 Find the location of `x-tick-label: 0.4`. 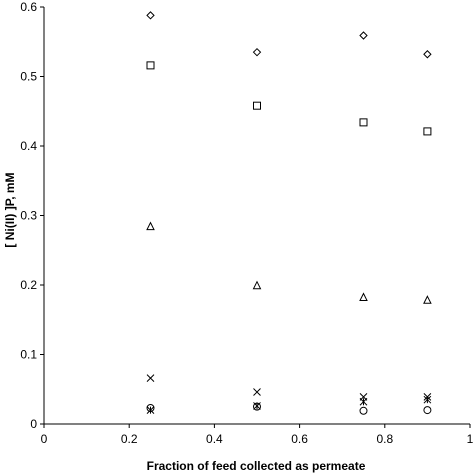

x-tick-label: 0.4 is located at coordinates (214, 439).